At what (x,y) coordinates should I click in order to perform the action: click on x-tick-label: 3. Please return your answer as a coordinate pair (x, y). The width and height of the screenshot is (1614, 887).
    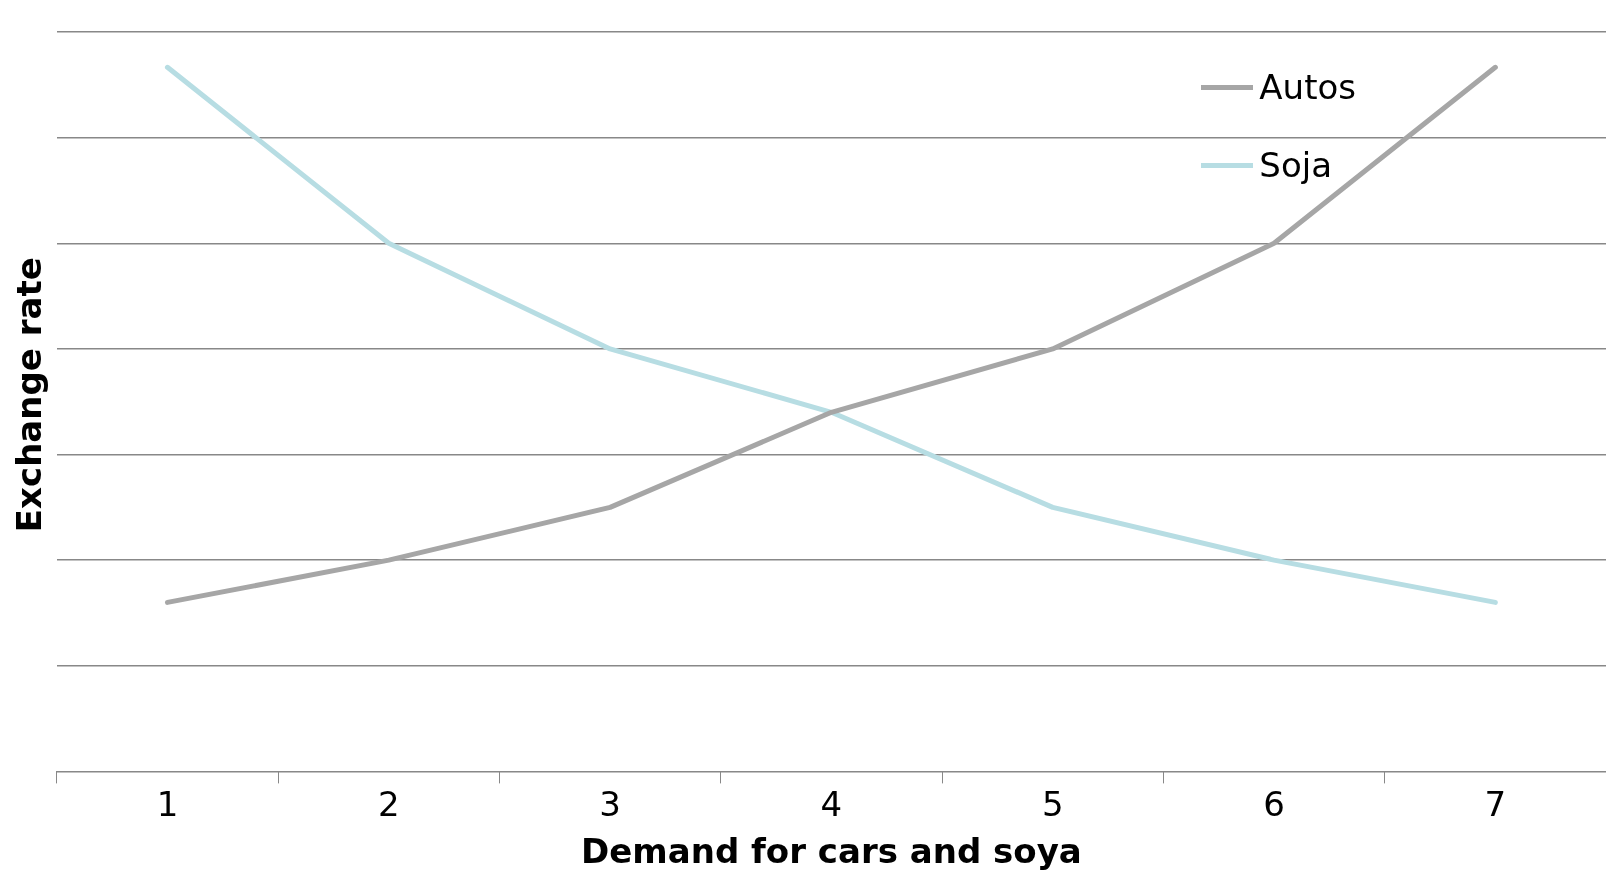
    Looking at the image, I should click on (610, 803).